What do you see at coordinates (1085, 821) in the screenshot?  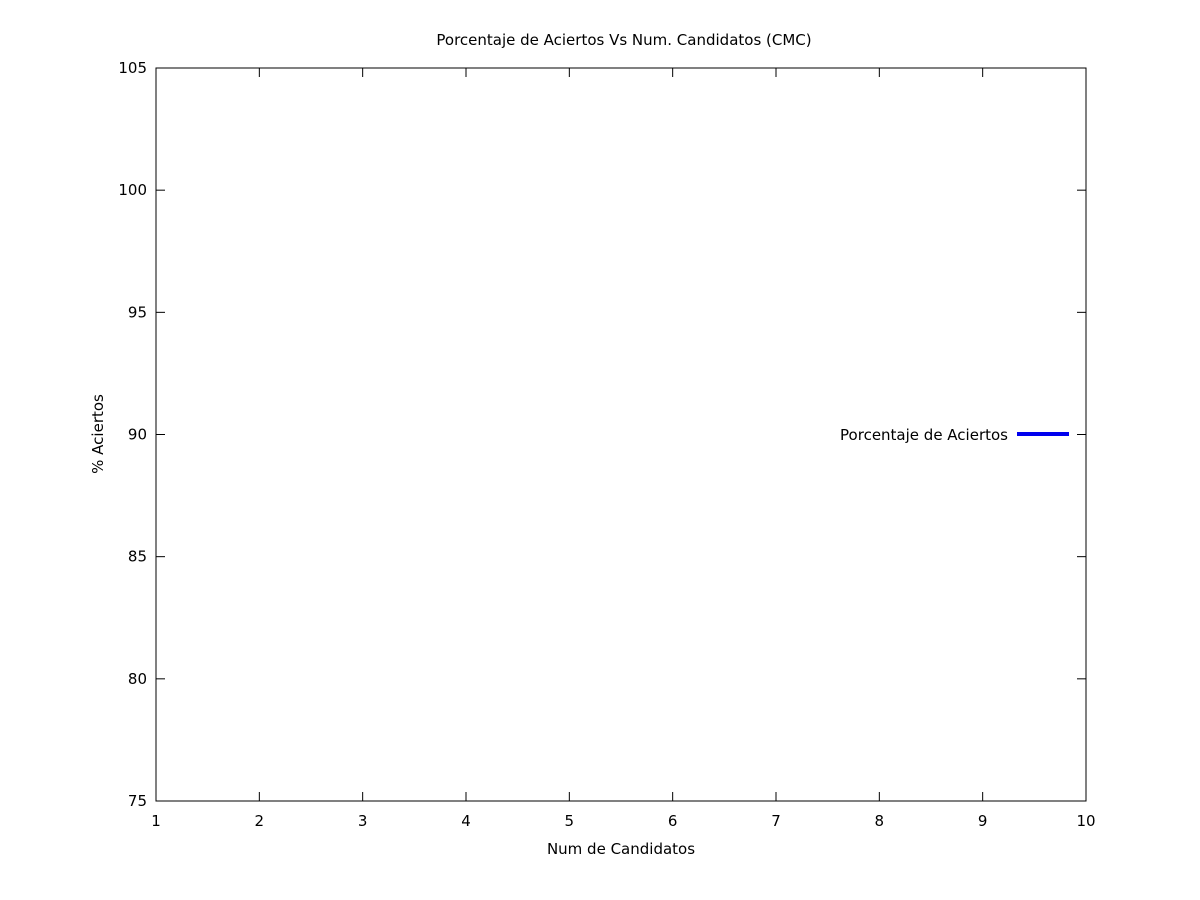 I see `x-tick-label: 10` at bounding box center [1085, 821].